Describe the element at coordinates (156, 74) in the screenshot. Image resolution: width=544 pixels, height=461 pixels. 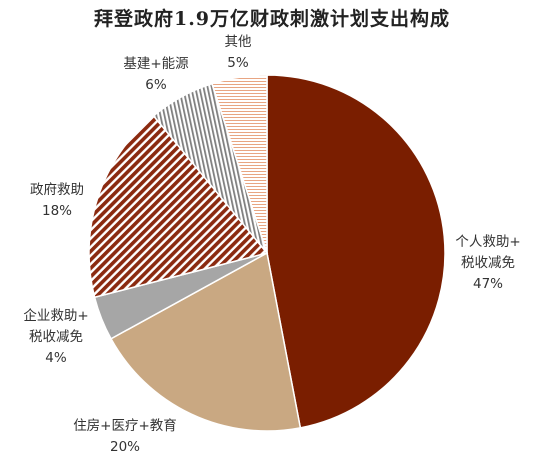
I see `slice-label-4: 基建+能源 6%` at that location.